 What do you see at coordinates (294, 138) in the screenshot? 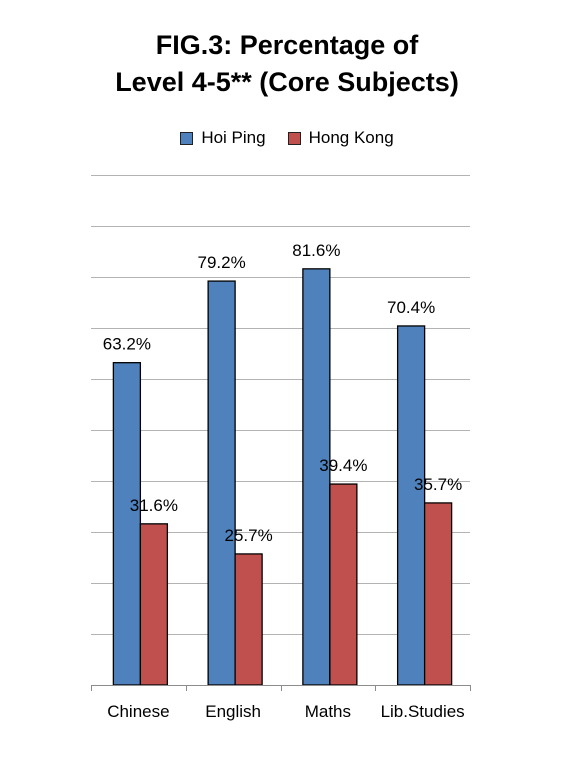
I see `legend-swatch-hong-kong` at bounding box center [294, 138].